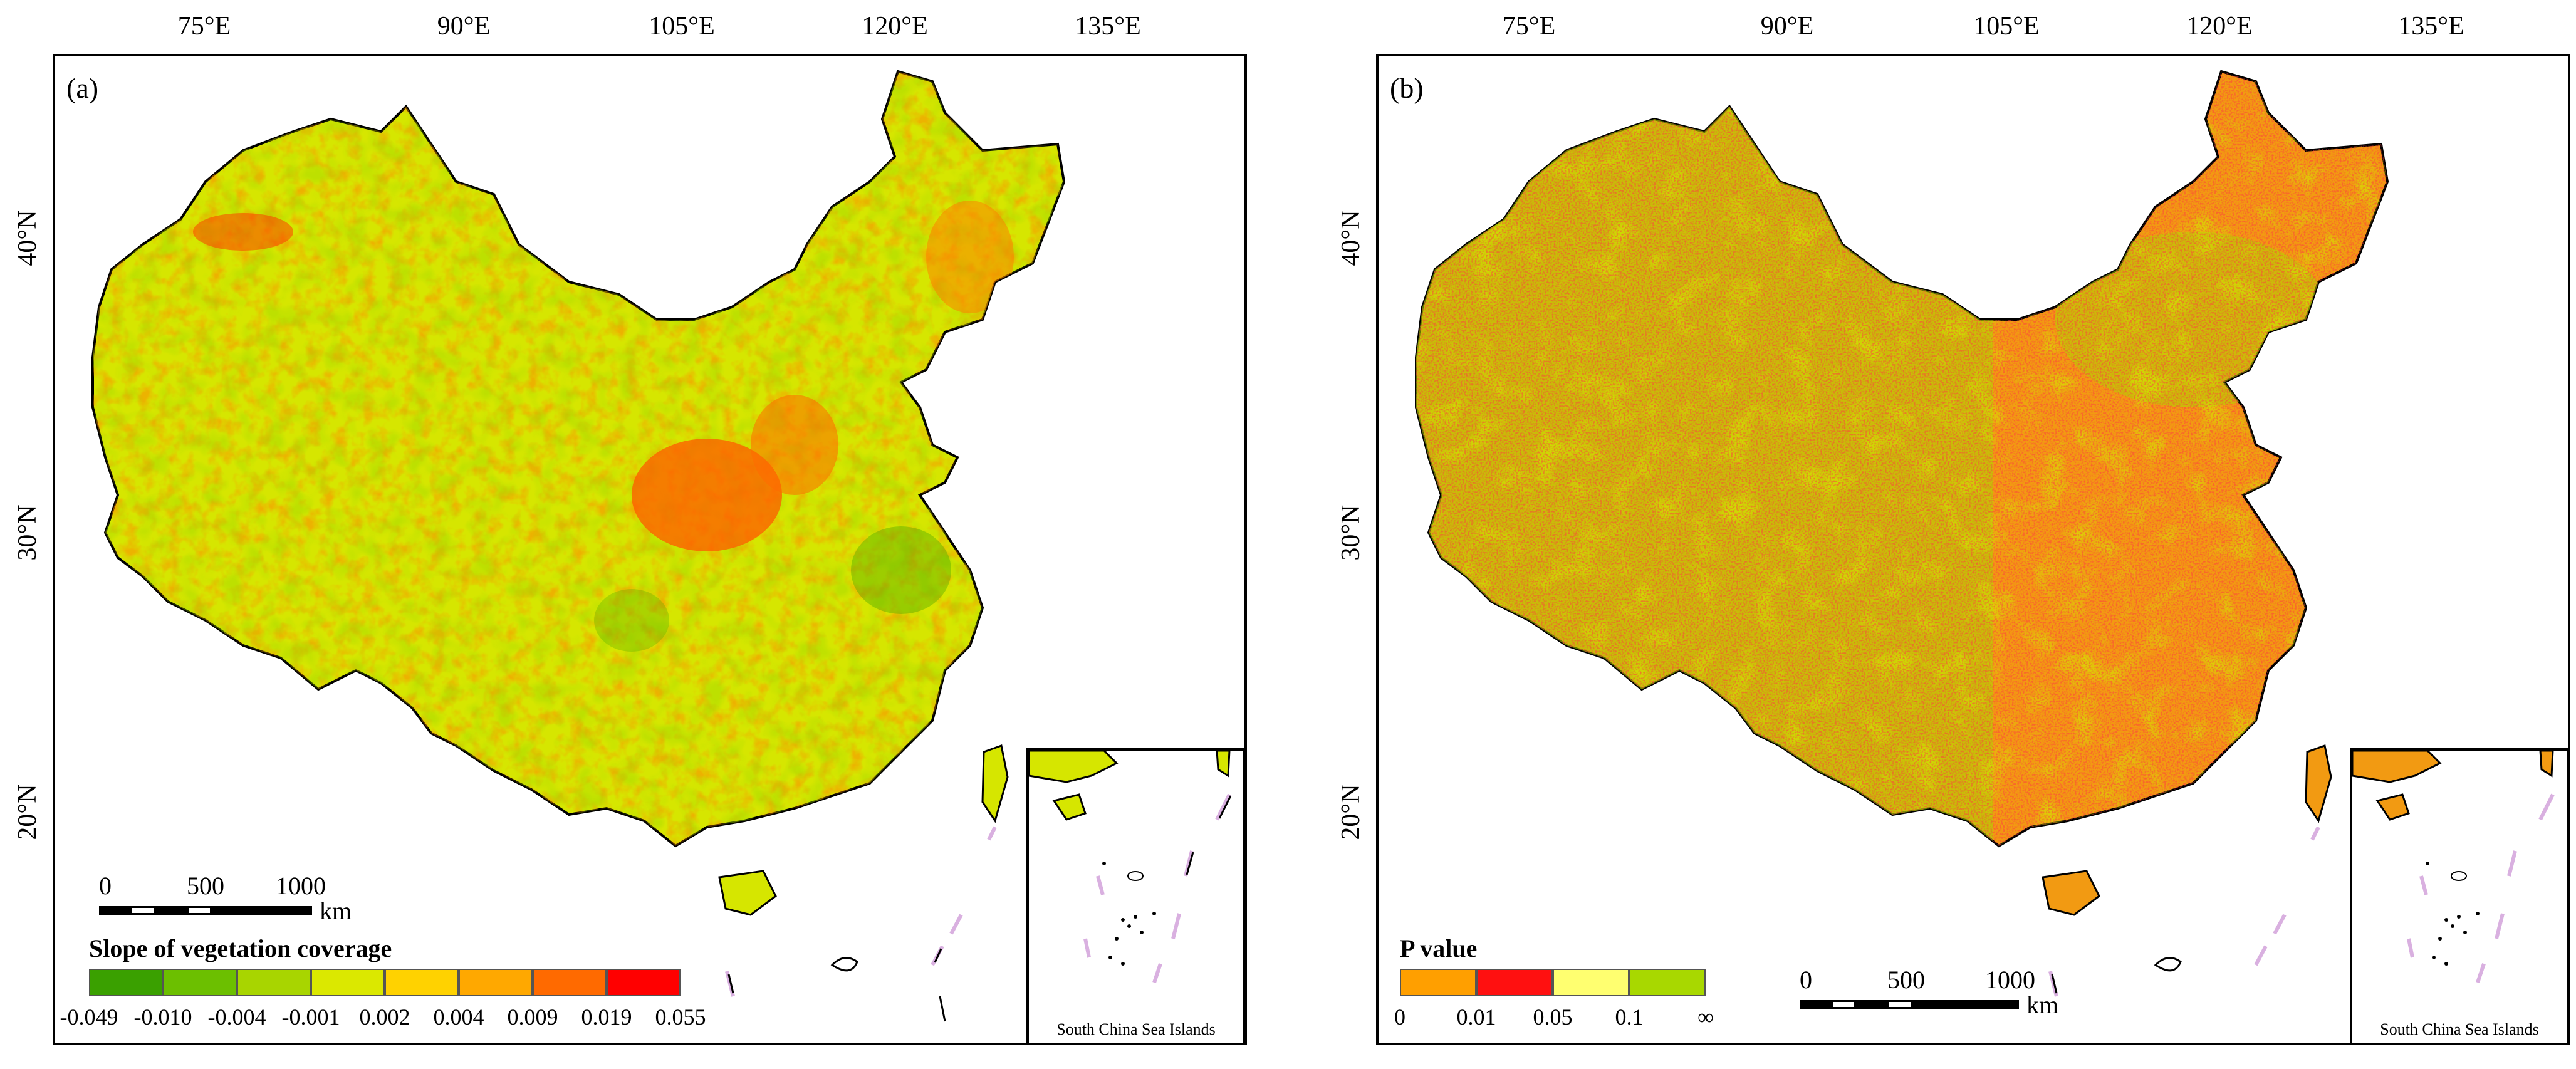 This screenshot has height=1069, width=2576. I want to click on legend-b: P value 0 0.01 0.05 0.1 ∞, so click(1585, 984).